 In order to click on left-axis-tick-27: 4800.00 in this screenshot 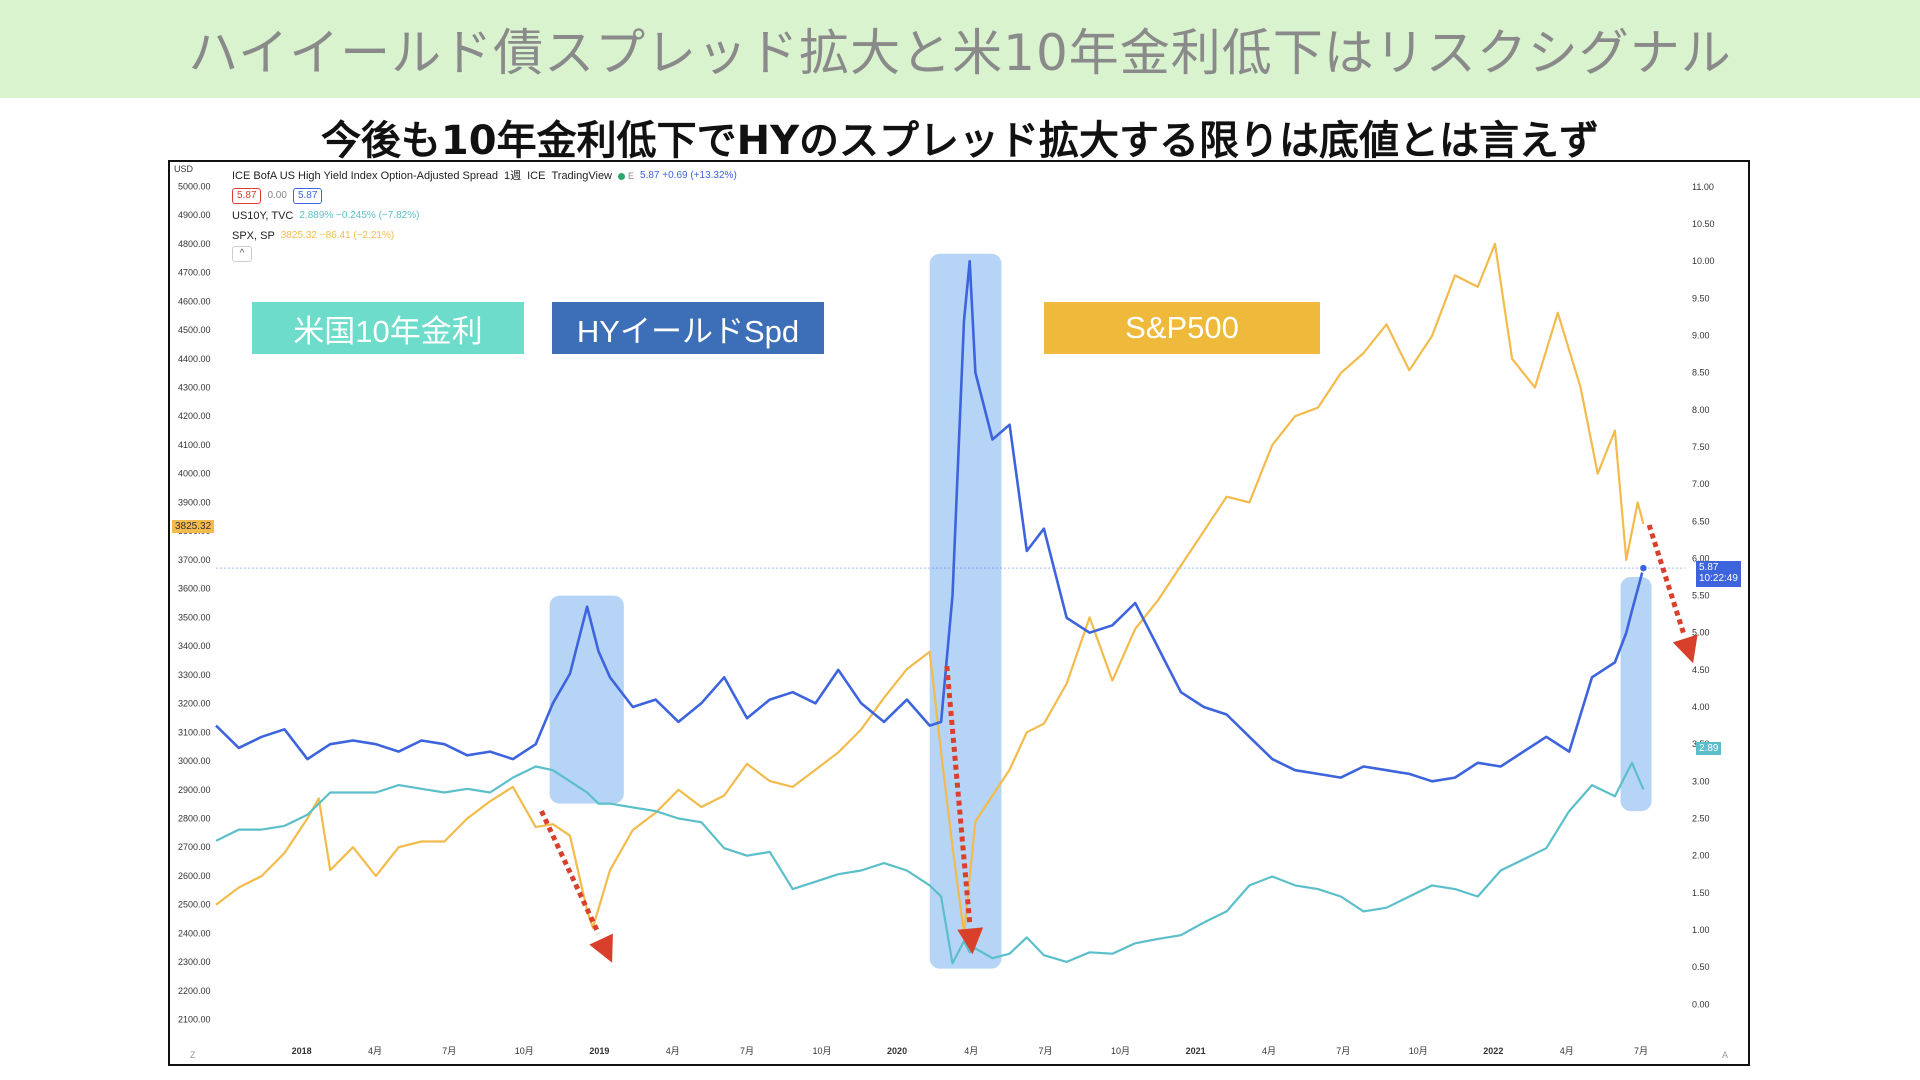, I will do `click(194, 244)`.